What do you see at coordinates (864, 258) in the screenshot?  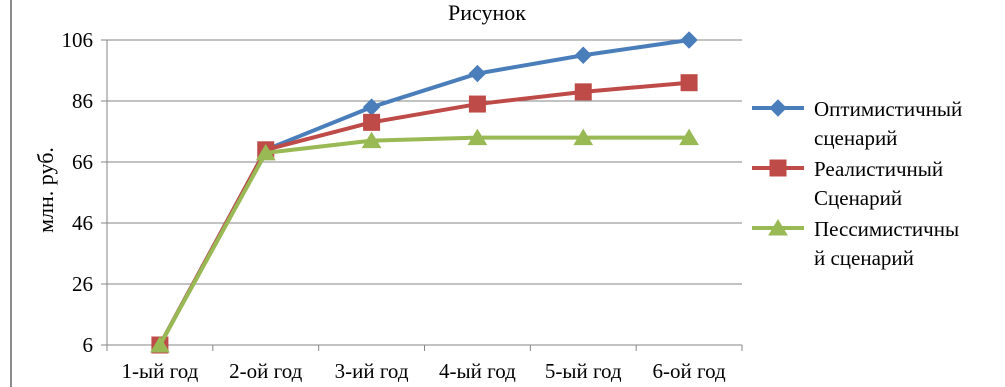 I see `legend-label: й сценарий` at bounding box center [864, 258].